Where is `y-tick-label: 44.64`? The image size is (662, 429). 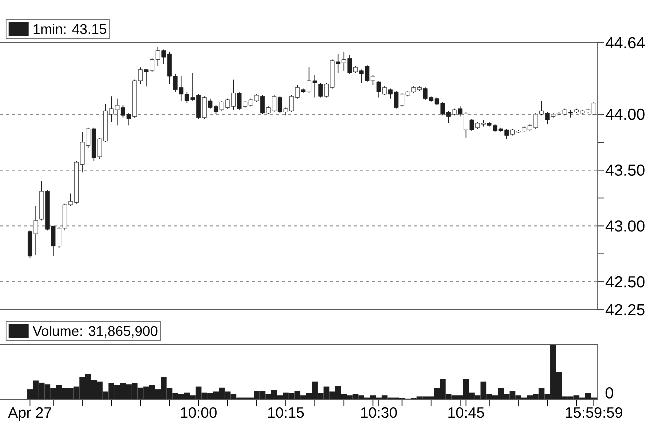
y-tick-label: 44.64 is located at coordinates (625, 43).